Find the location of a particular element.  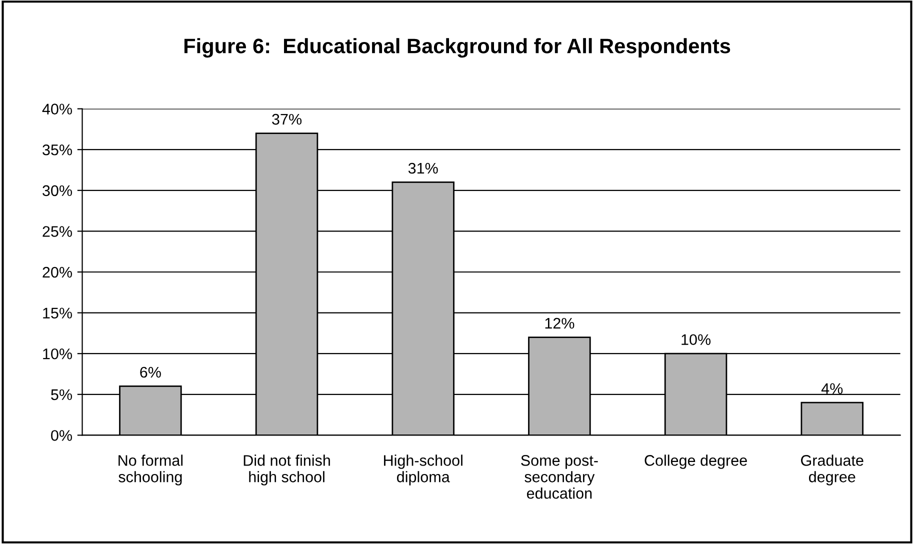

x-tick-label: Did not finish high school is located at coordinates (287, 470).